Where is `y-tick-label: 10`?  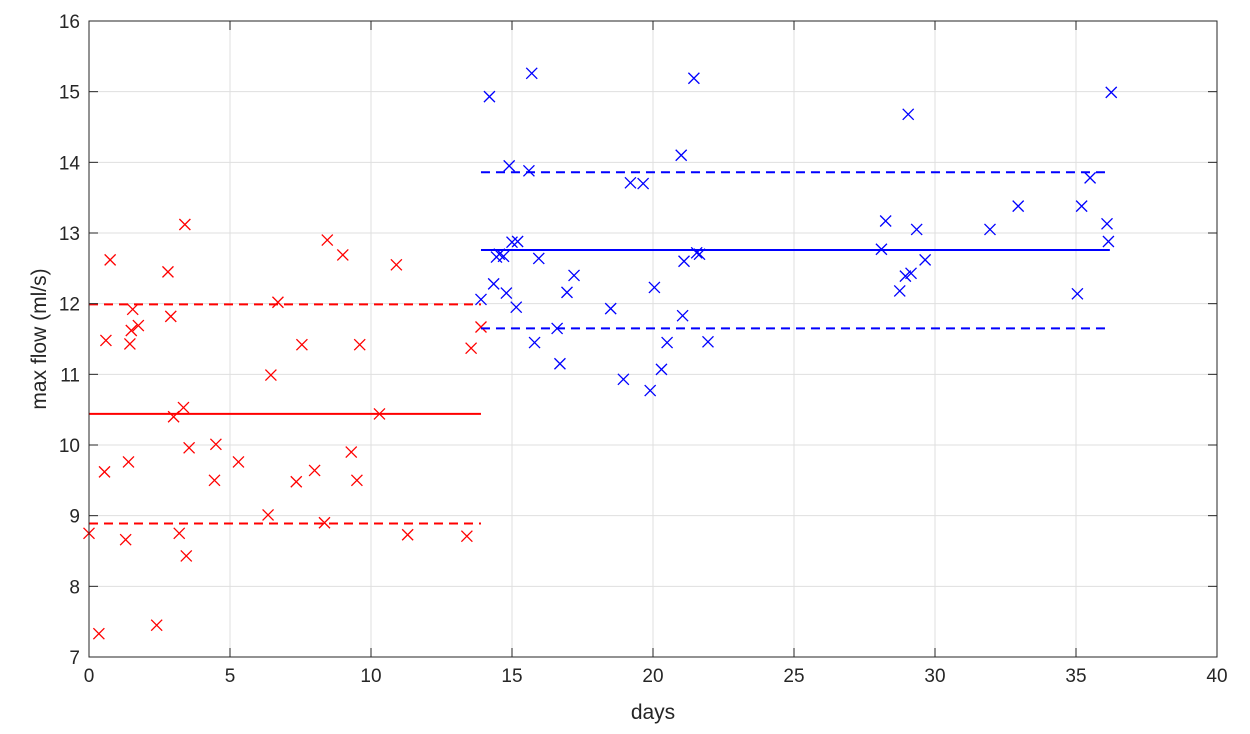 y-tick-label: 10 is located at coordinates (69, 446).